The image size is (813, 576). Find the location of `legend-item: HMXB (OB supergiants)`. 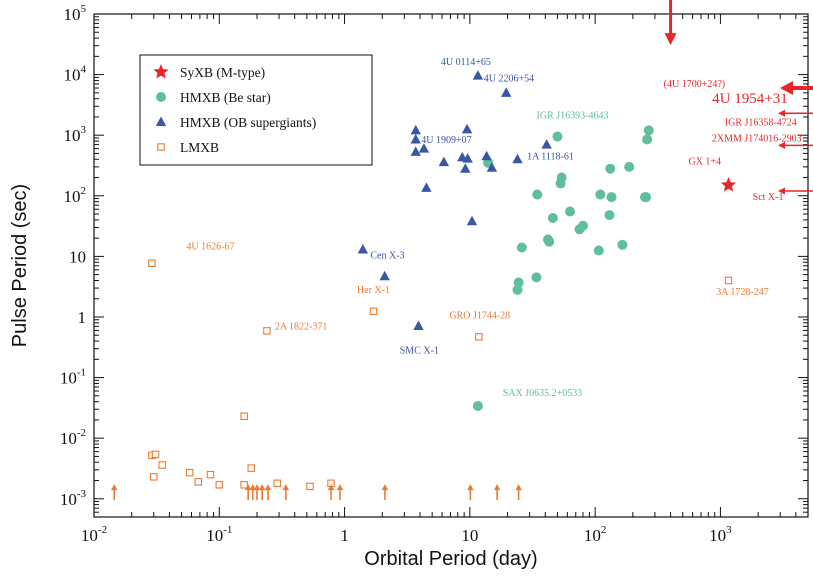

legend-item: HMXB (OB supergiants) is located at coordinates (235, 122).